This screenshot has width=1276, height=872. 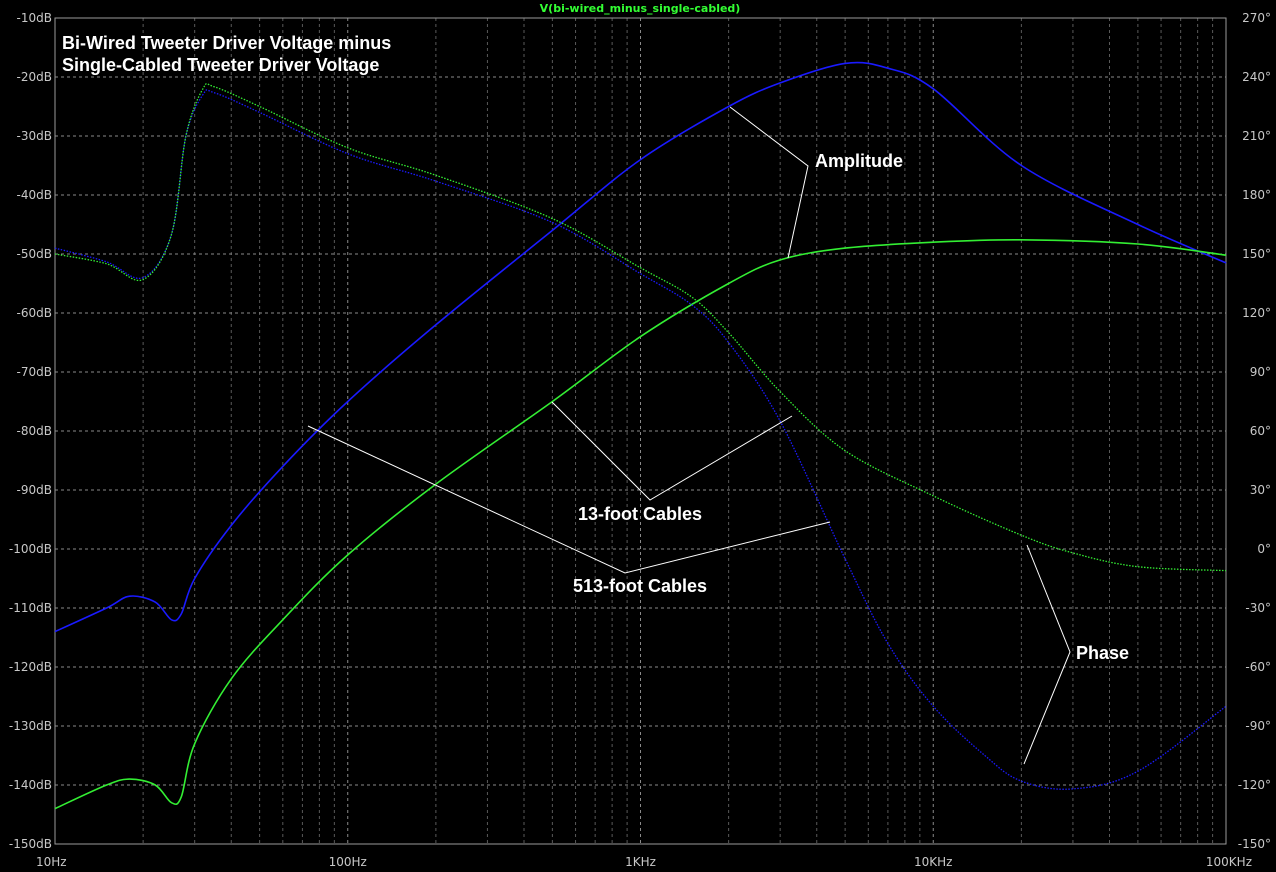 What do you see at coordinates (640, 514) in the screenshot?
I see `13ft-cables-label: 13-foot Cables` at bounding box center [640, 514].